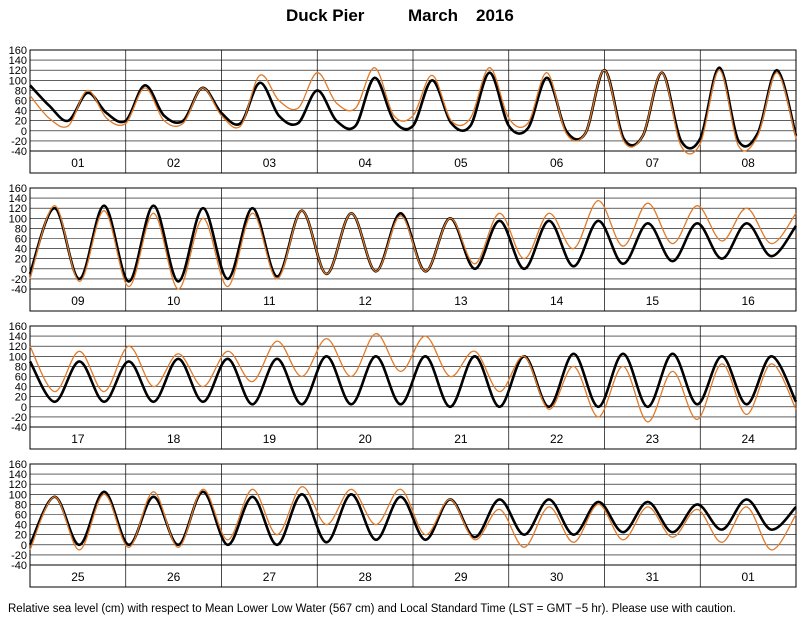  What do you see at coordinates (557, 577) in the screenshot?
I see `day-label: 30` at bounding box center [557, 577].